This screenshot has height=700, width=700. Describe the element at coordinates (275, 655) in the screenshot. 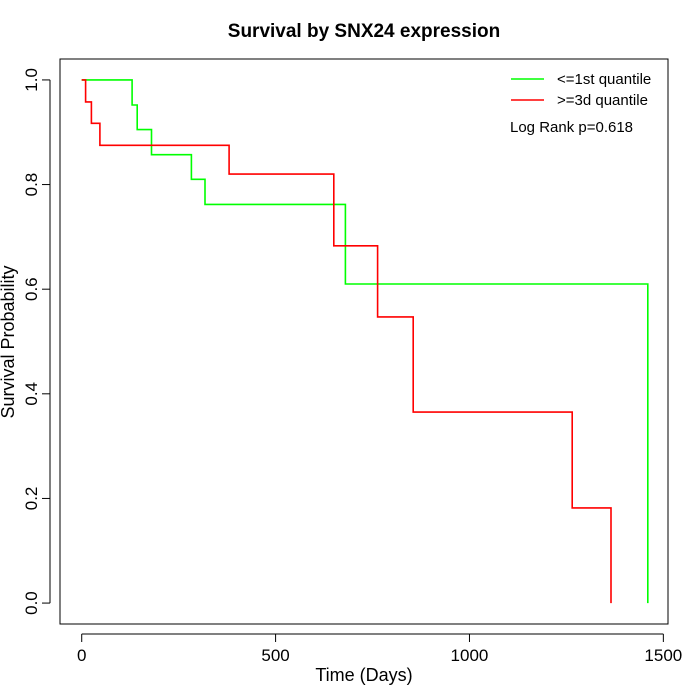

I see `x-tick-label: 500` at that location.